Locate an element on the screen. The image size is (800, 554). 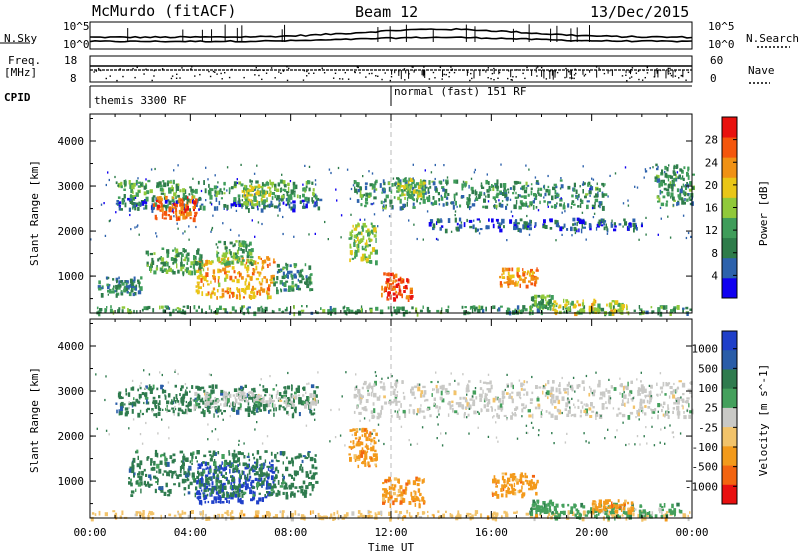
cpid-mode-1: themis 3300 RF is located at coordinates (140, 100).